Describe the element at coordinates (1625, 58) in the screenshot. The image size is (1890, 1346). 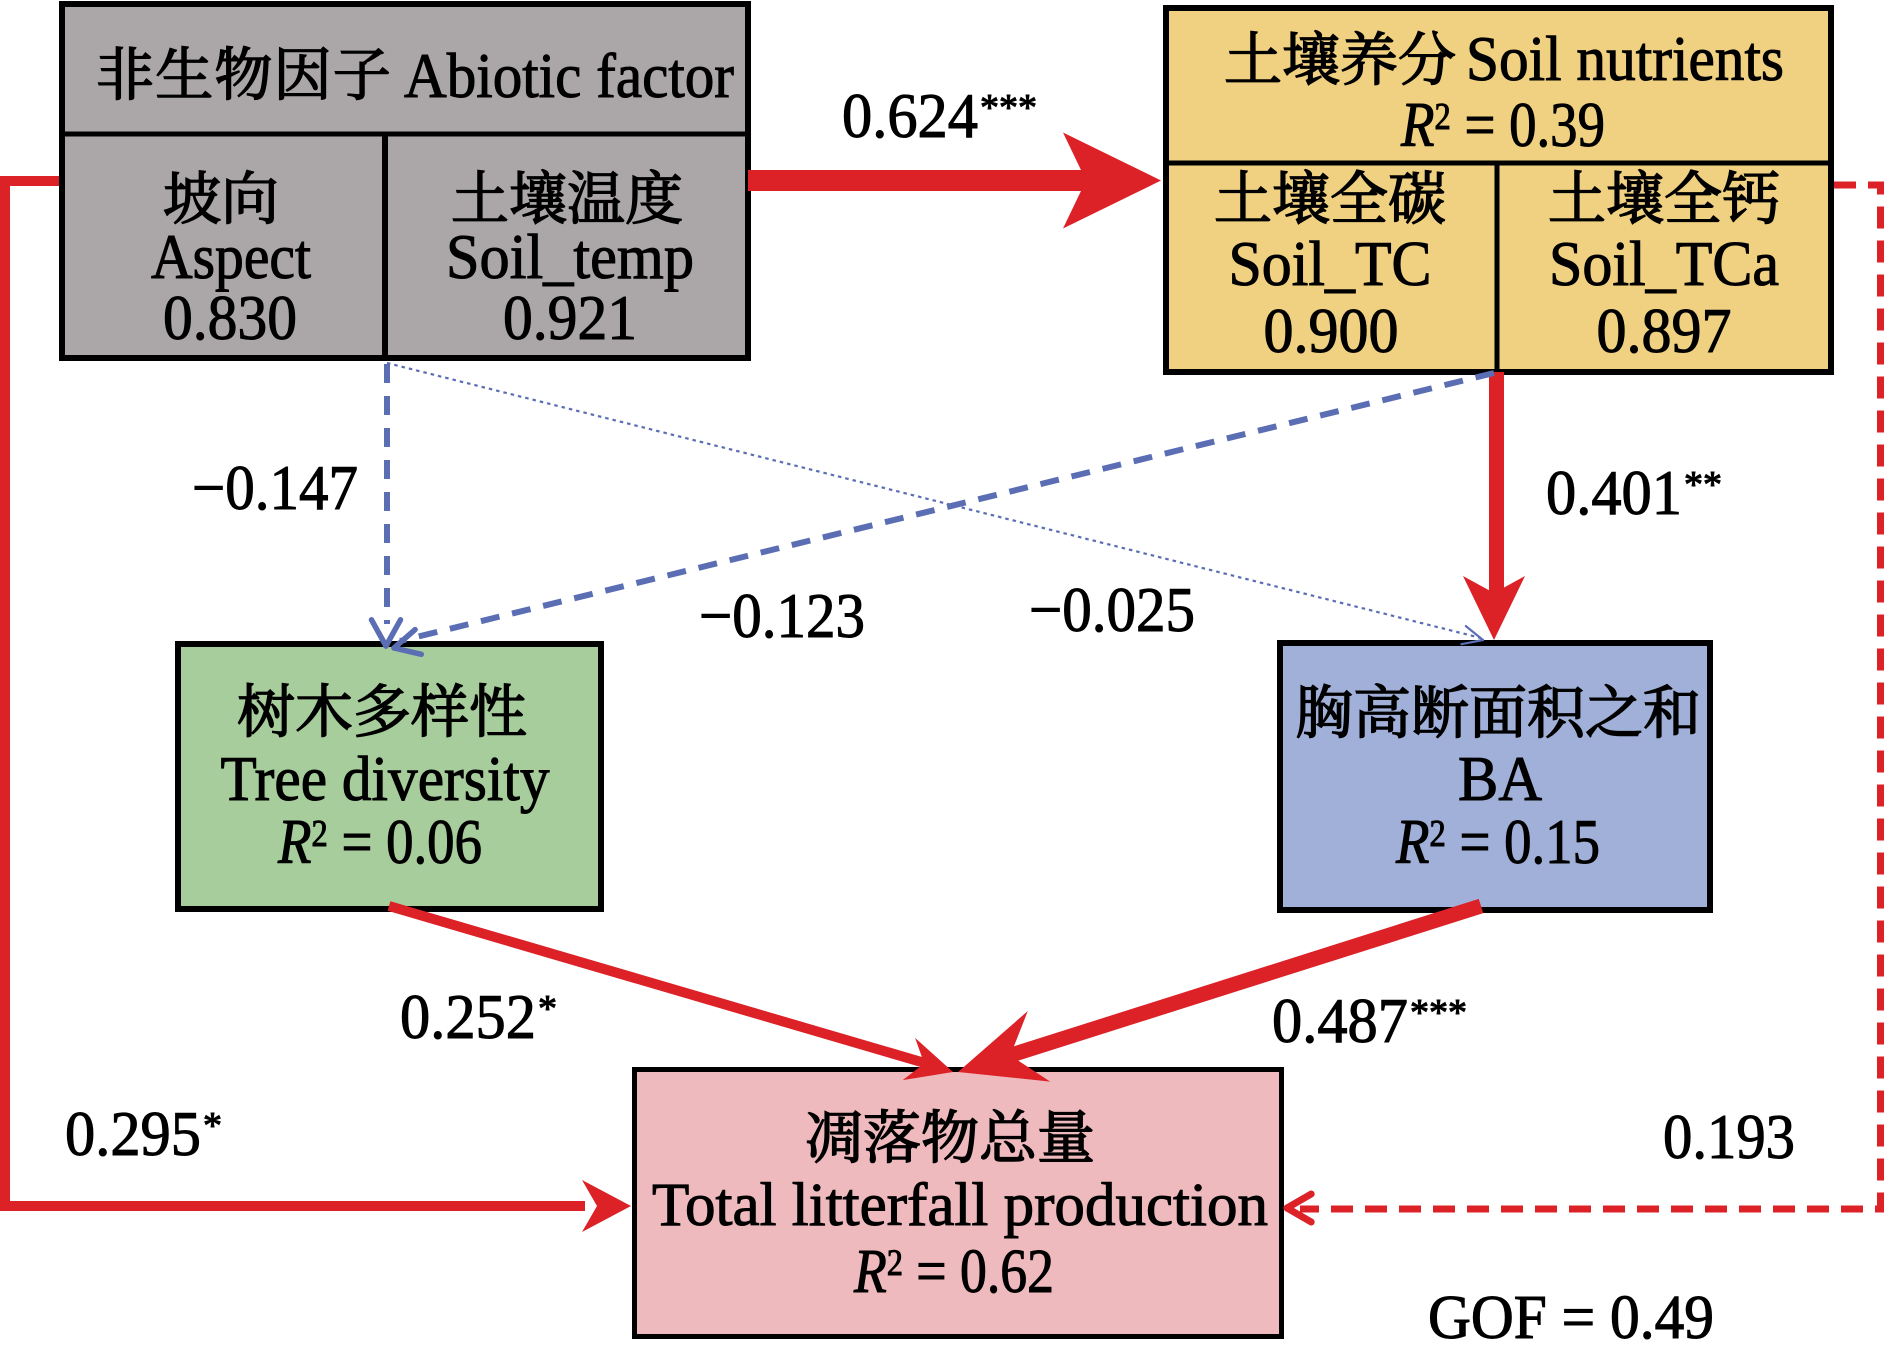
I see `svg-text: Soil nutrients` at that location.